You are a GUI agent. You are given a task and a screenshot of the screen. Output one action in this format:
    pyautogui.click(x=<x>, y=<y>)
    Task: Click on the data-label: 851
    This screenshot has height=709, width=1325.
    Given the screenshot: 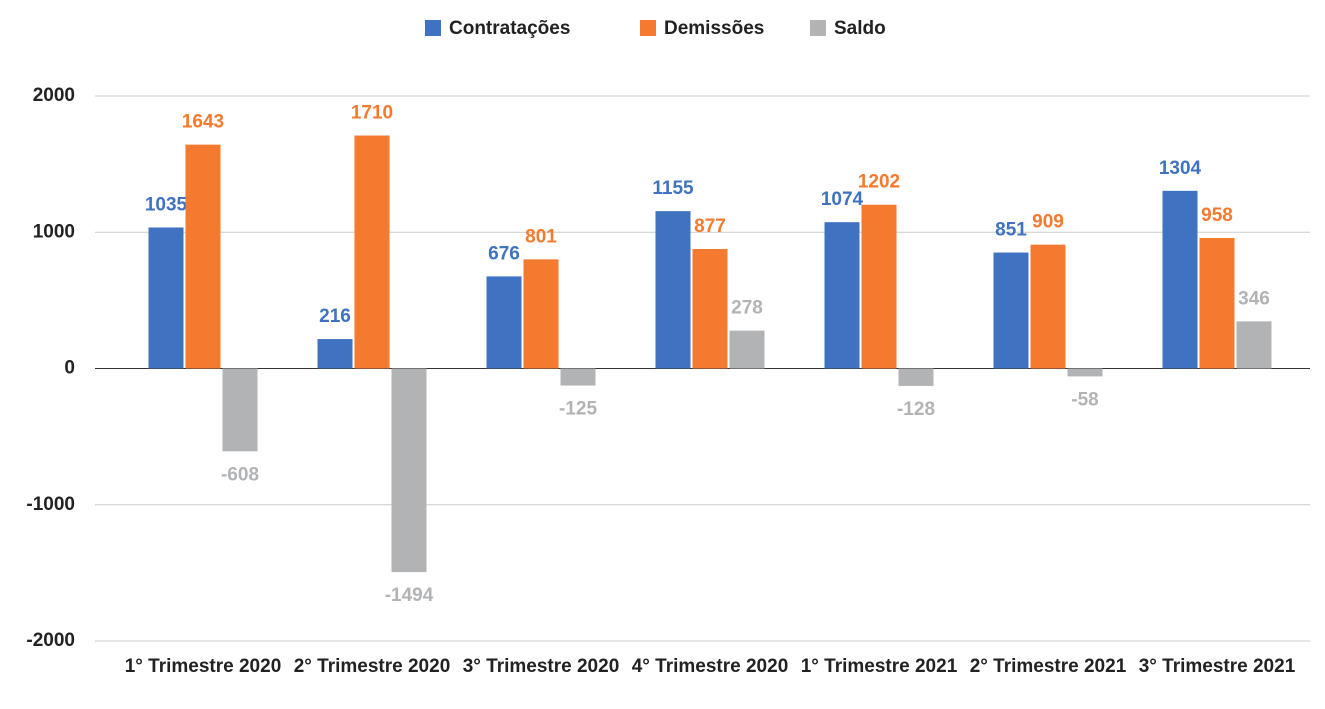 What is the action you would take?
    pyautogui.click(x=1011, y=230)
    